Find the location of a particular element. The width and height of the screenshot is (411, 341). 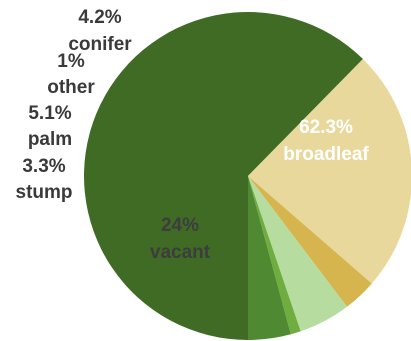

slice-label-vacant: vacant is located at coordinates (180, 252).